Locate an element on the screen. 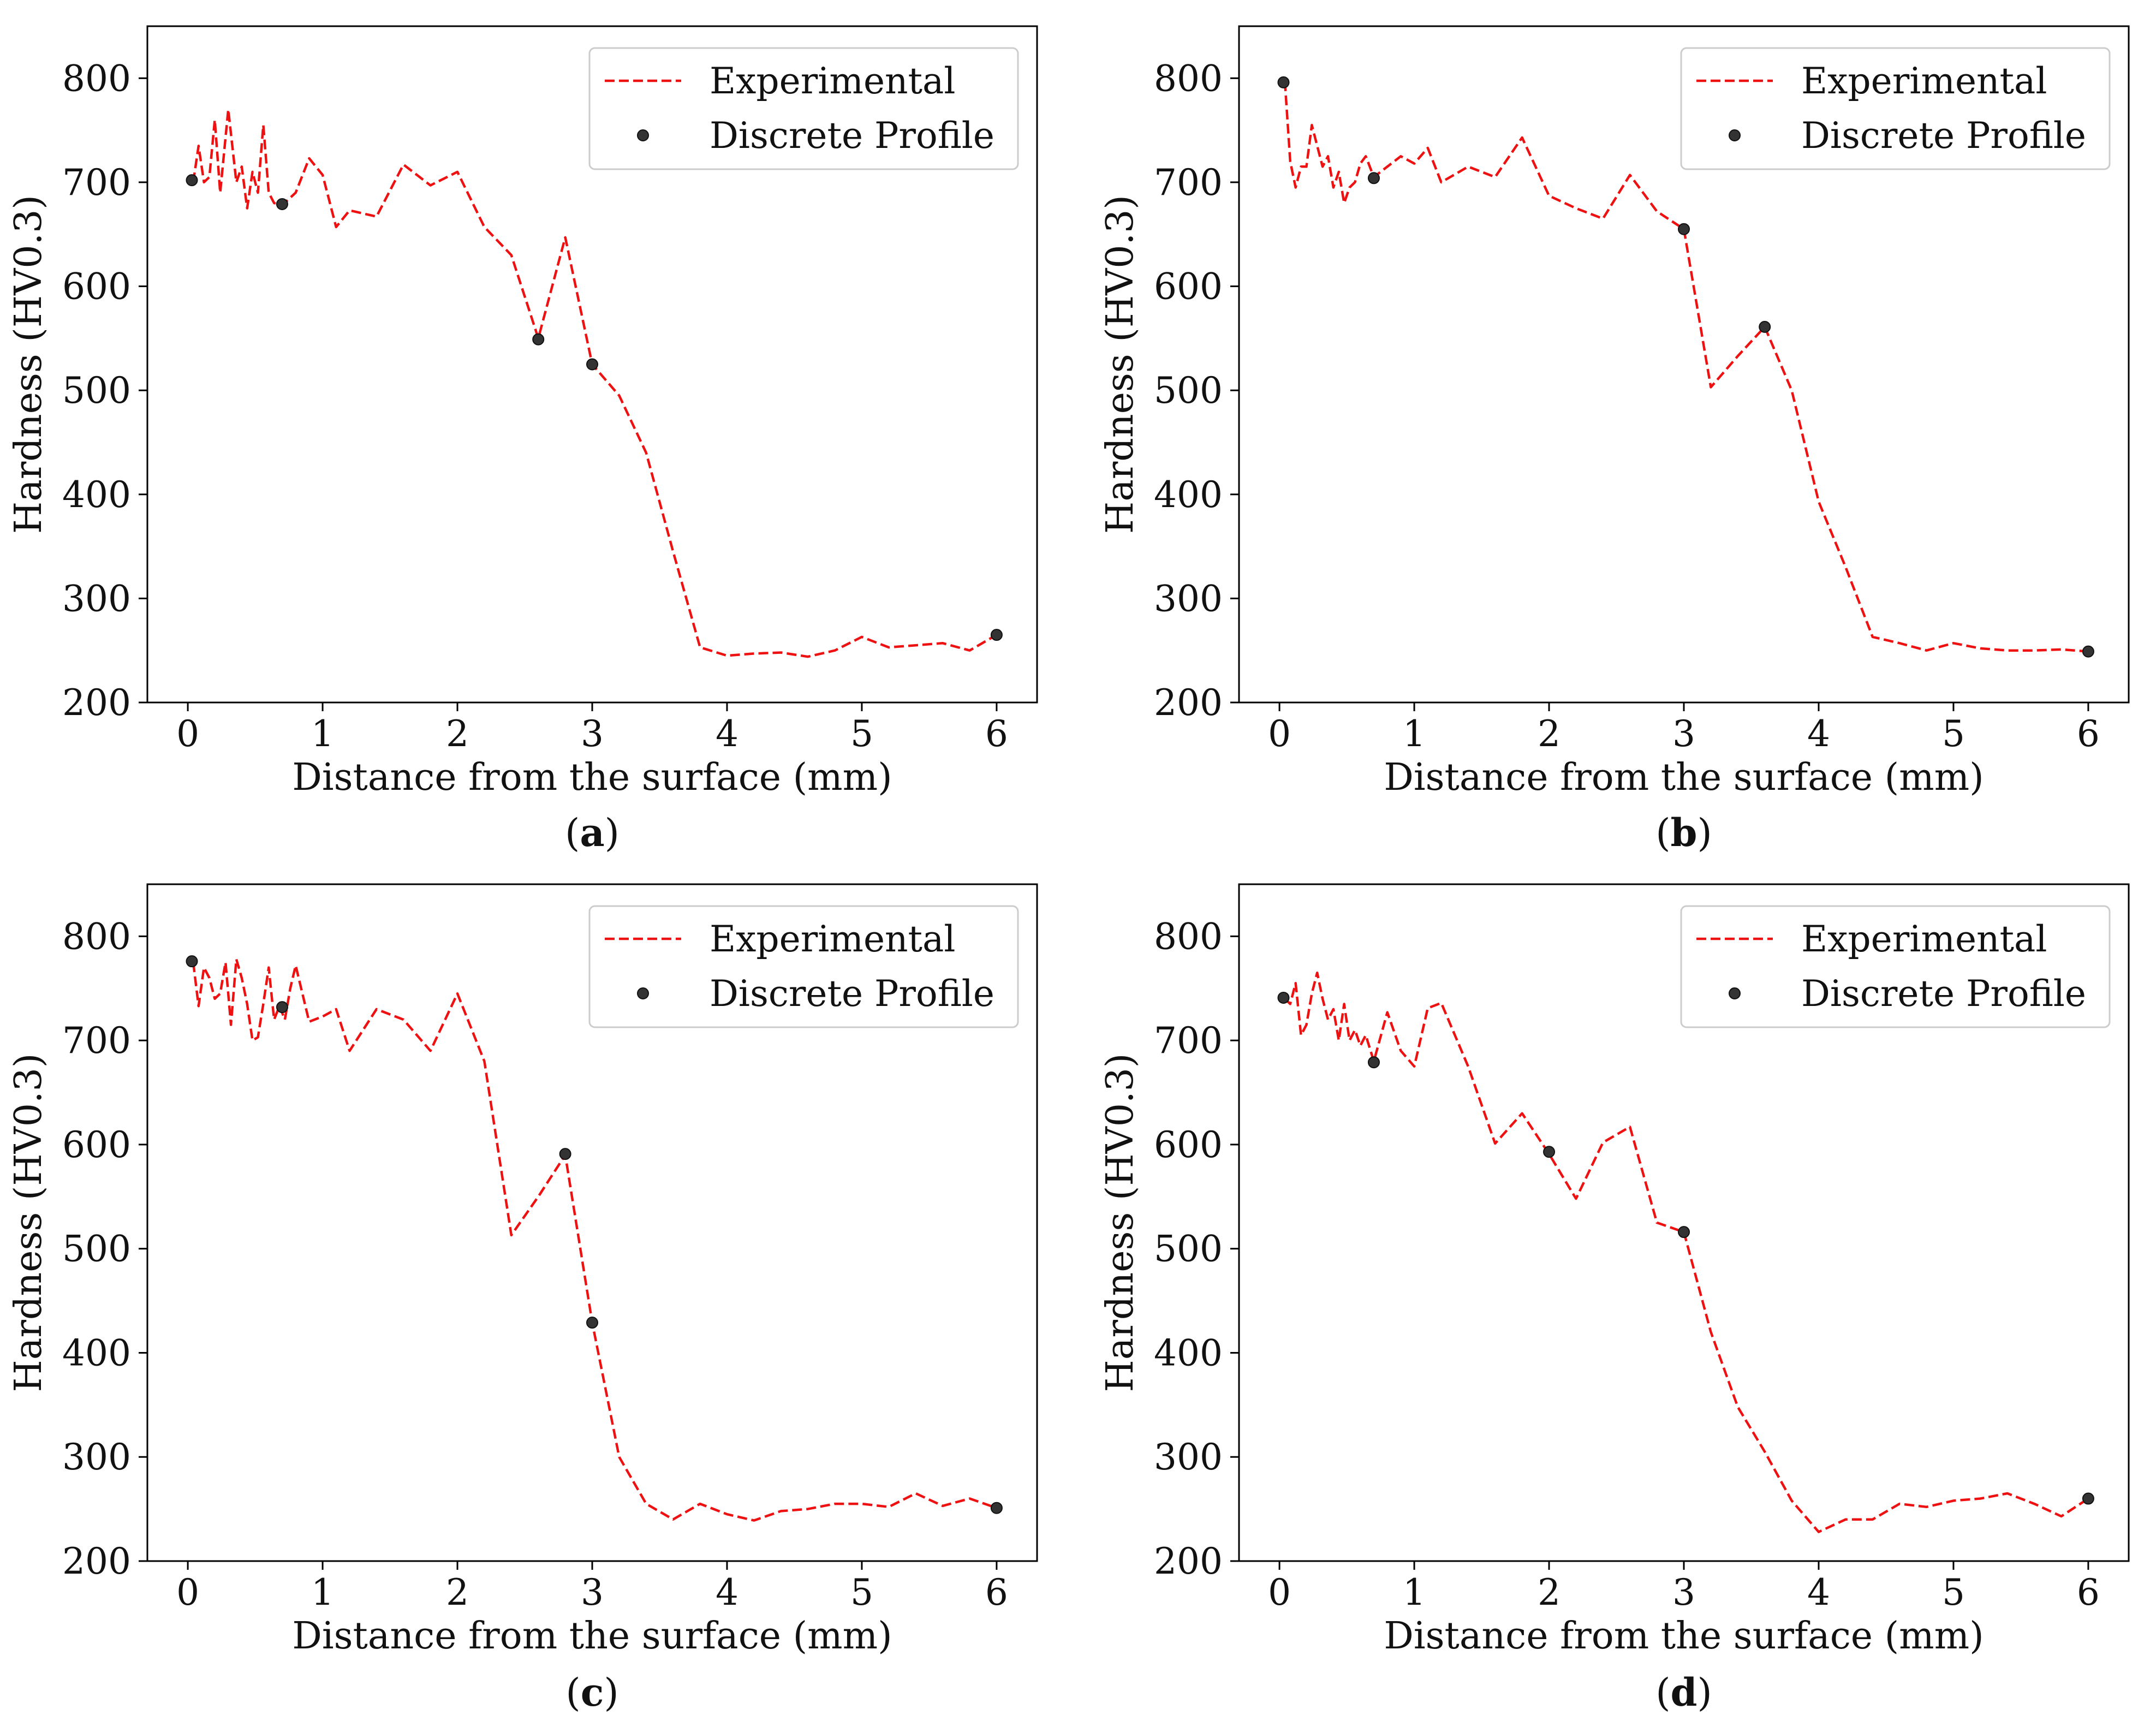  panel-caption: (b) is located at coordinates (1683, 832).